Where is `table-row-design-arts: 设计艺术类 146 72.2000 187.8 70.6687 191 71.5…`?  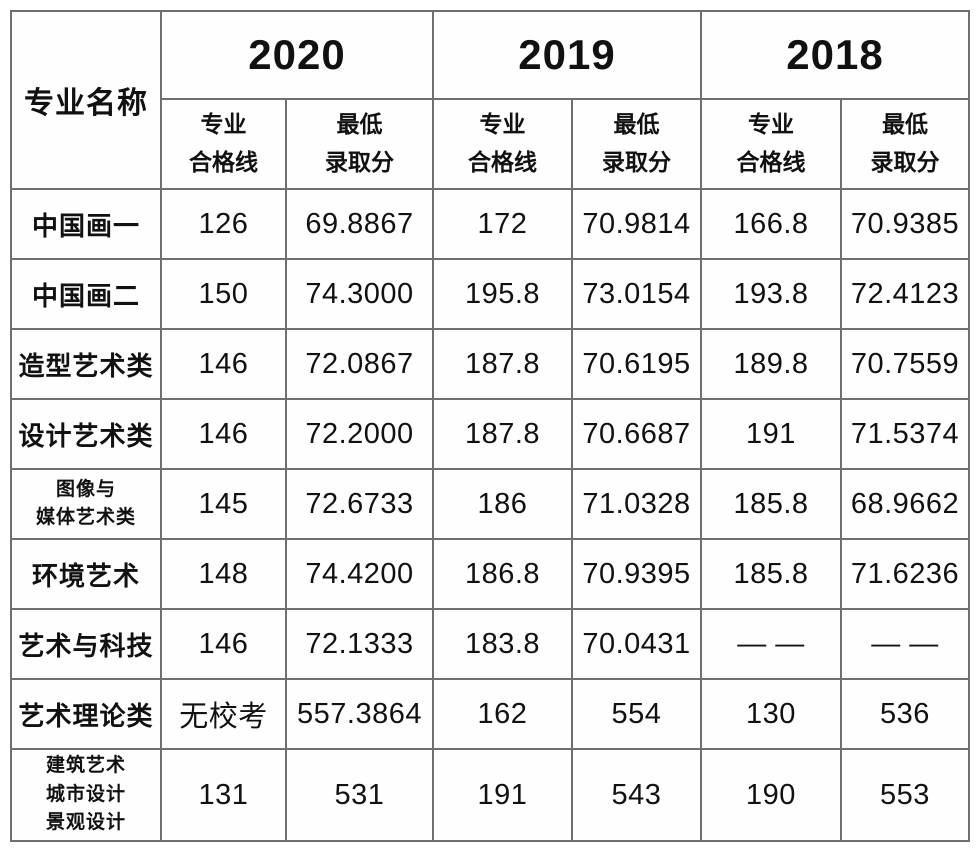
table-row-design-arts: 设计艺术类 146 72.2000 187.8 70.6687 191 71.5… is located at coordinates (490, 434).